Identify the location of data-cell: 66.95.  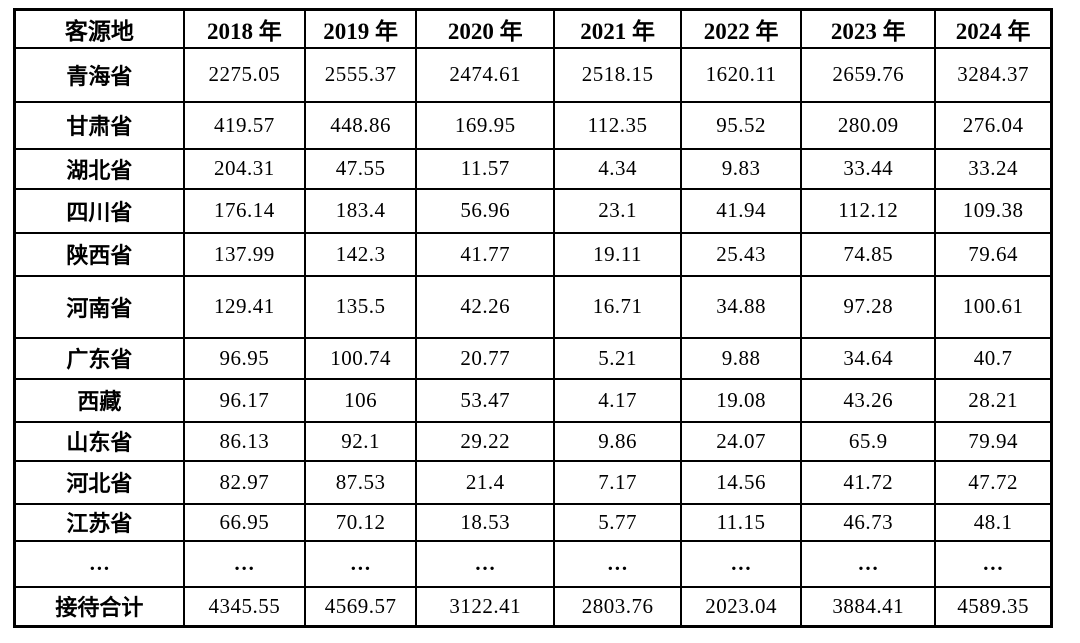
(244, 522).